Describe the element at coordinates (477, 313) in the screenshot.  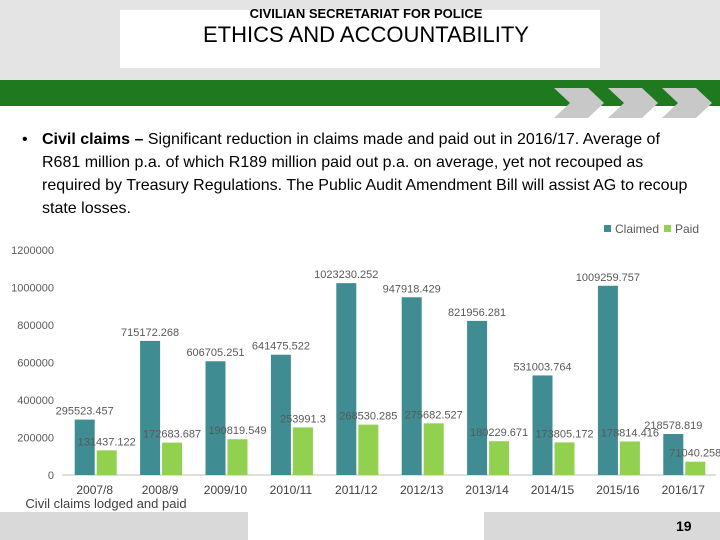
I see `data-label-claimed: 821956.281` at that location.